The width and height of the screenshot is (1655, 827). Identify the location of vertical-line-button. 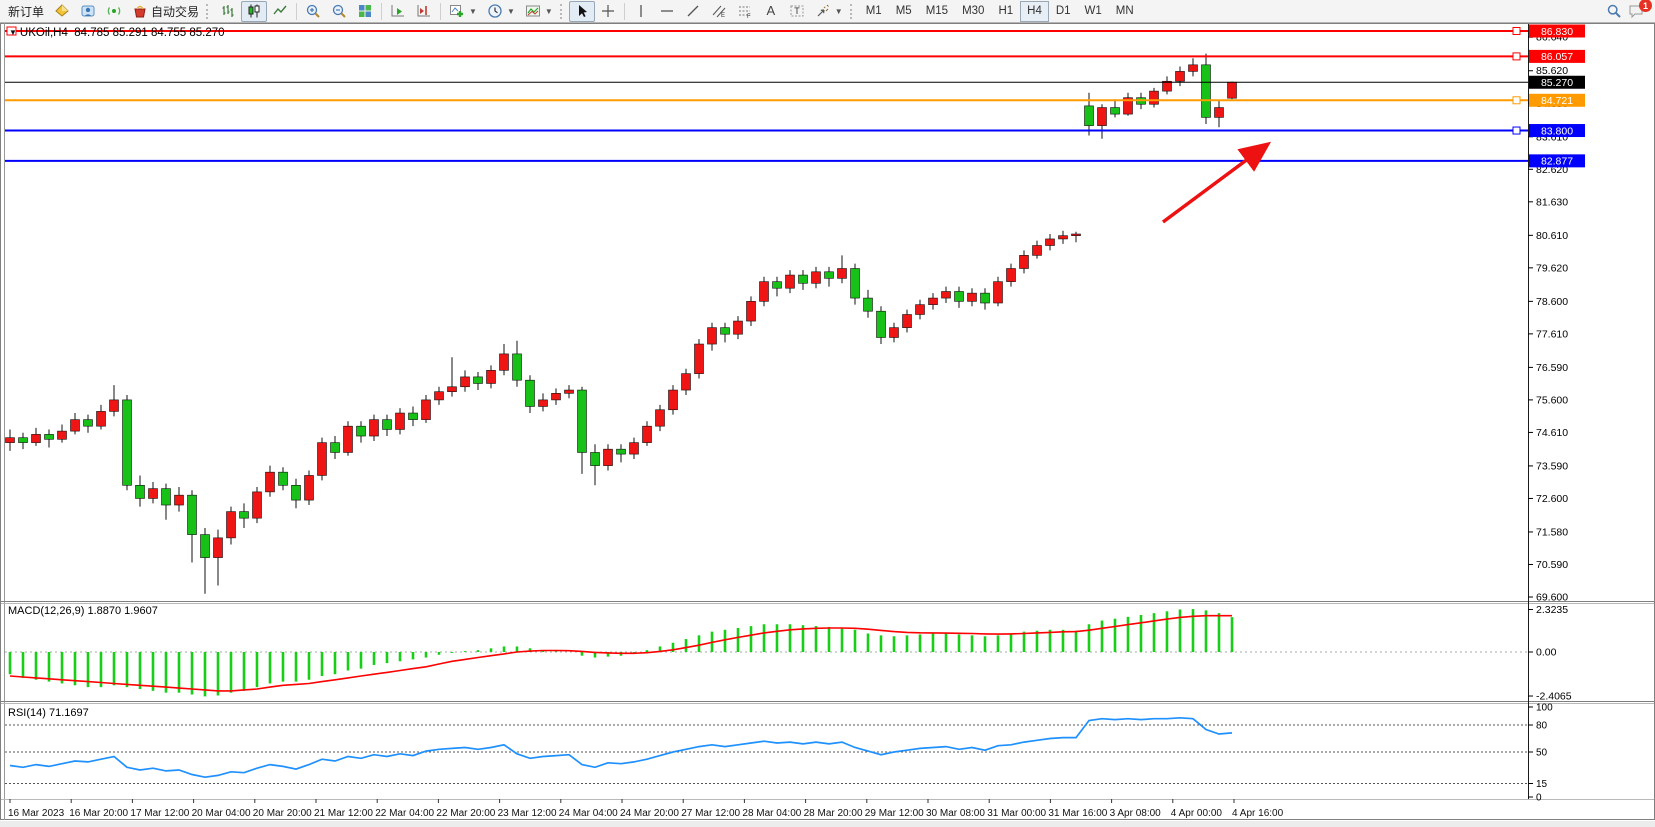
(641, 11).